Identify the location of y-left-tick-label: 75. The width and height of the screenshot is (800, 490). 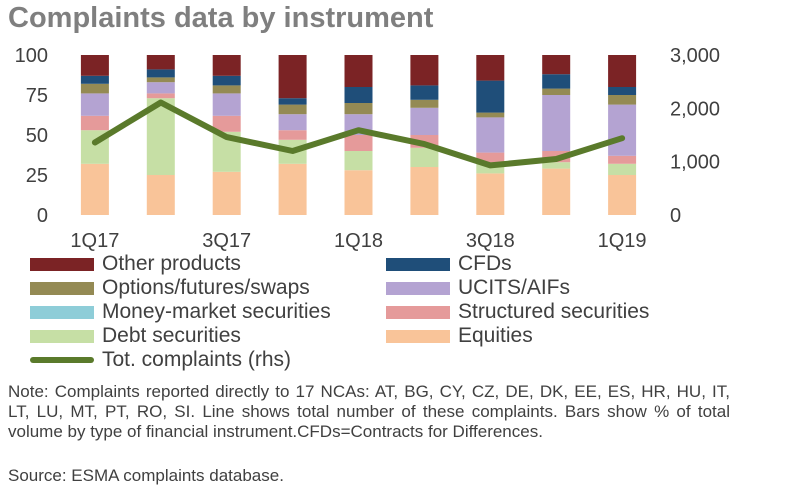
(37, 96).